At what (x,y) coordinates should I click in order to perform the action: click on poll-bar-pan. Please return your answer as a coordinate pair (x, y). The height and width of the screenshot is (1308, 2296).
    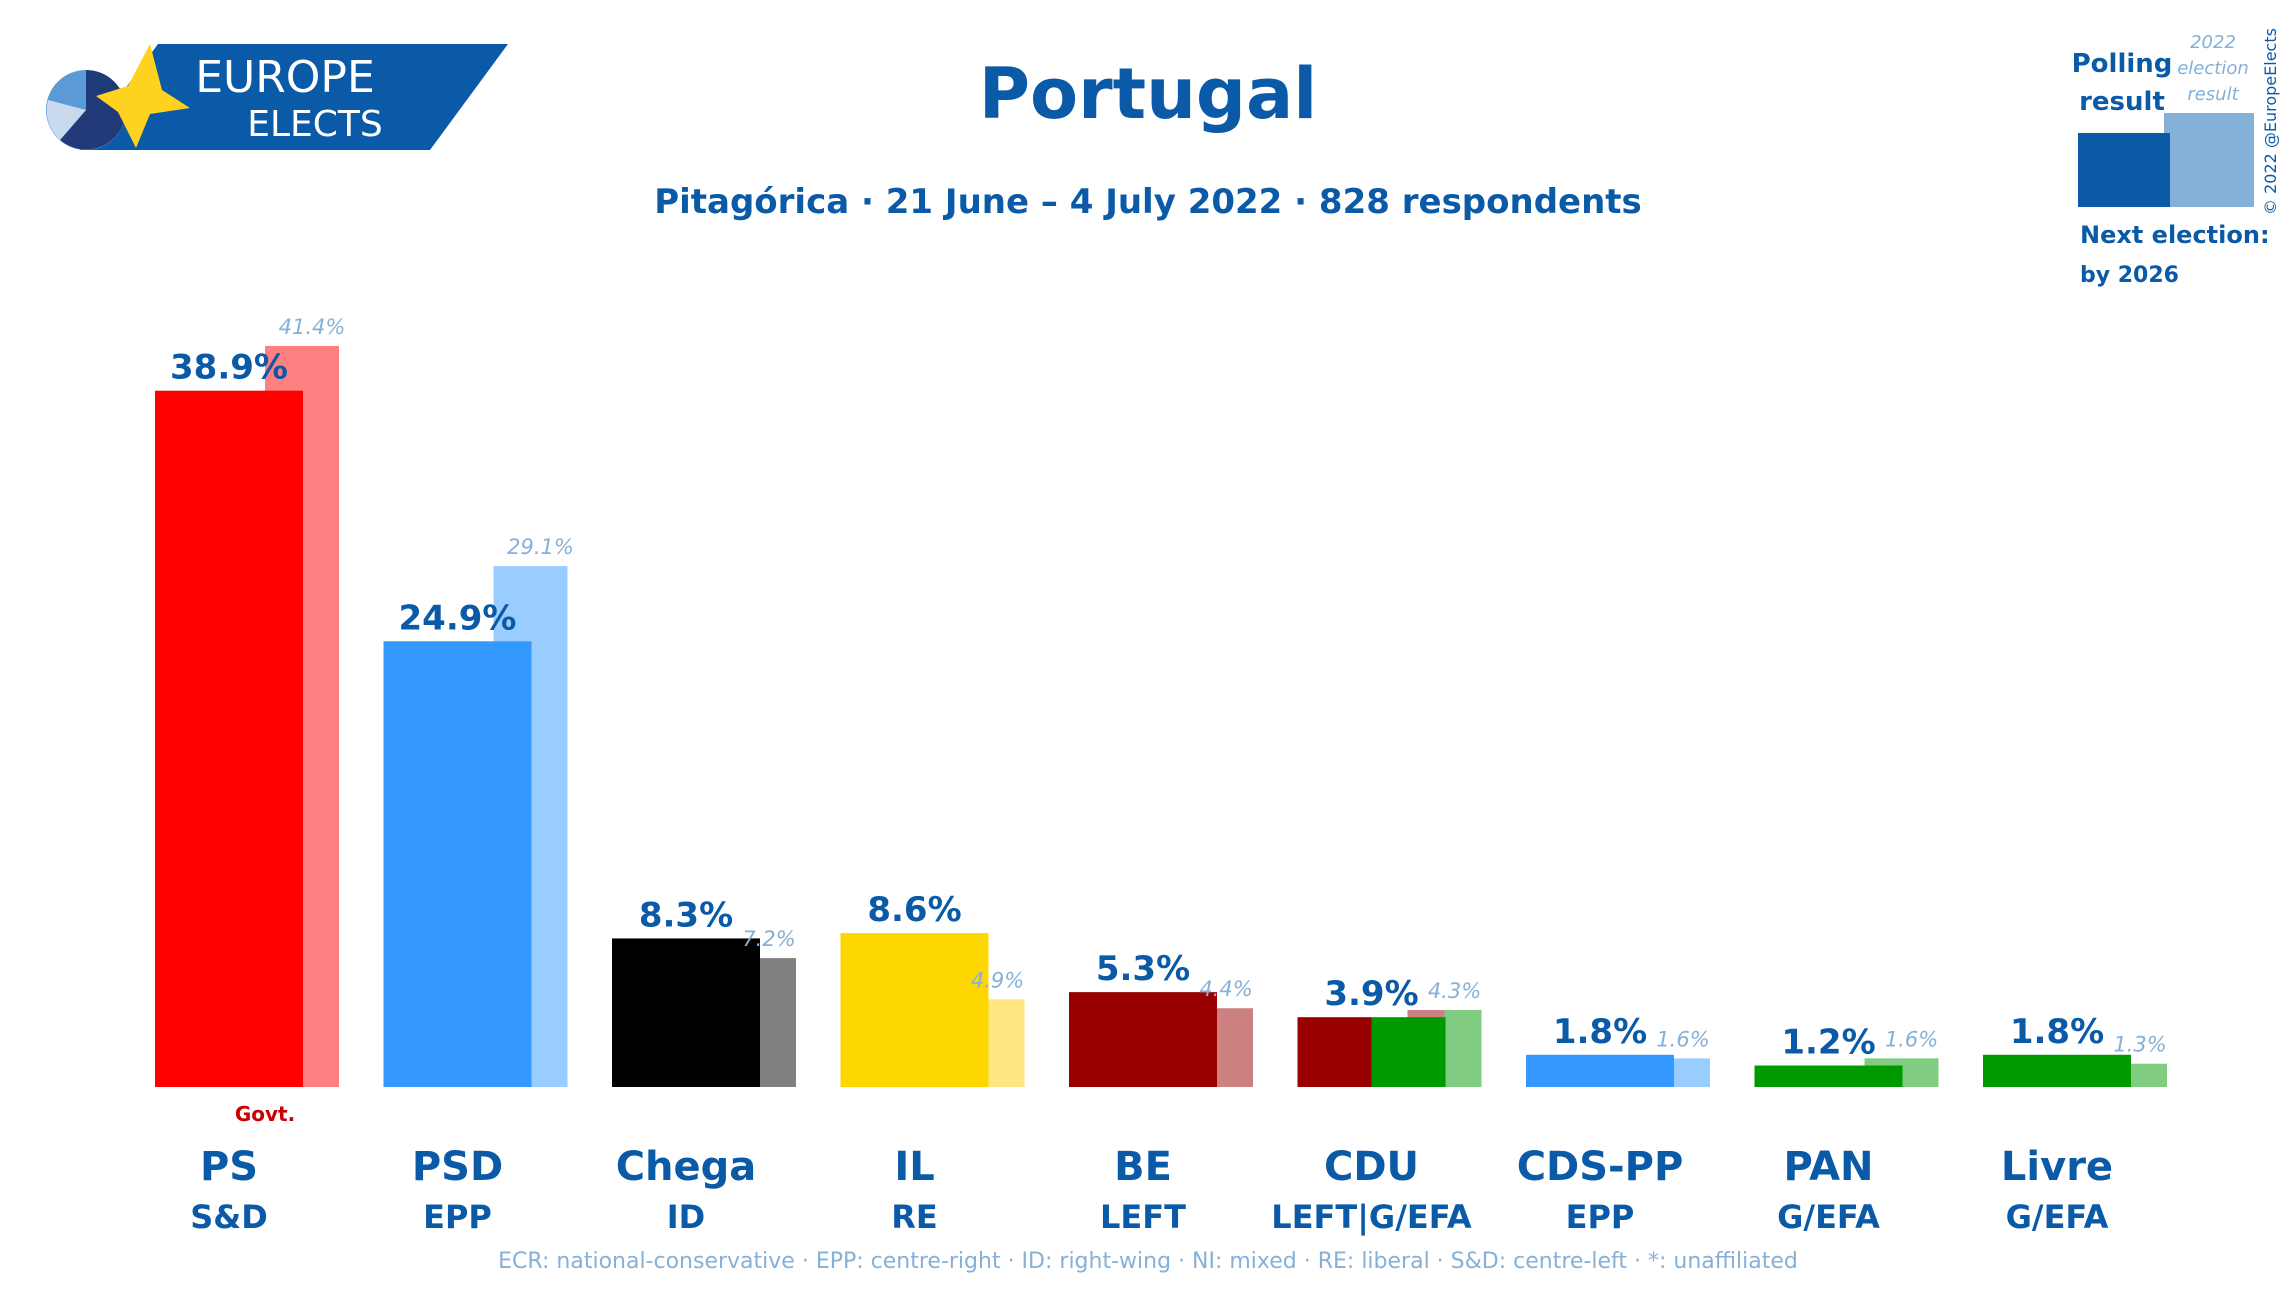
    Looking at the image, I should click on (1828, 1076).